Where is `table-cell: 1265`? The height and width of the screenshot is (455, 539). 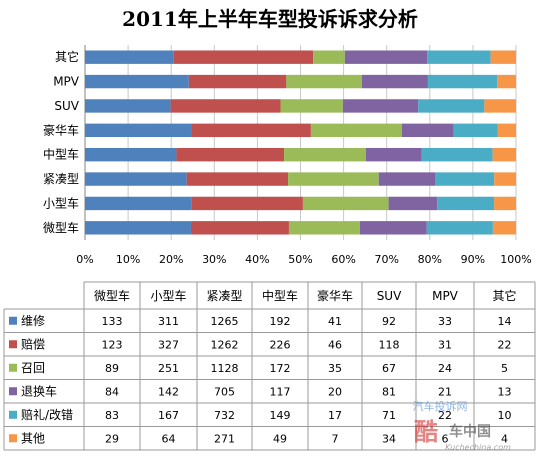
table-cell: 1265 is located at coordinates (225, 321).